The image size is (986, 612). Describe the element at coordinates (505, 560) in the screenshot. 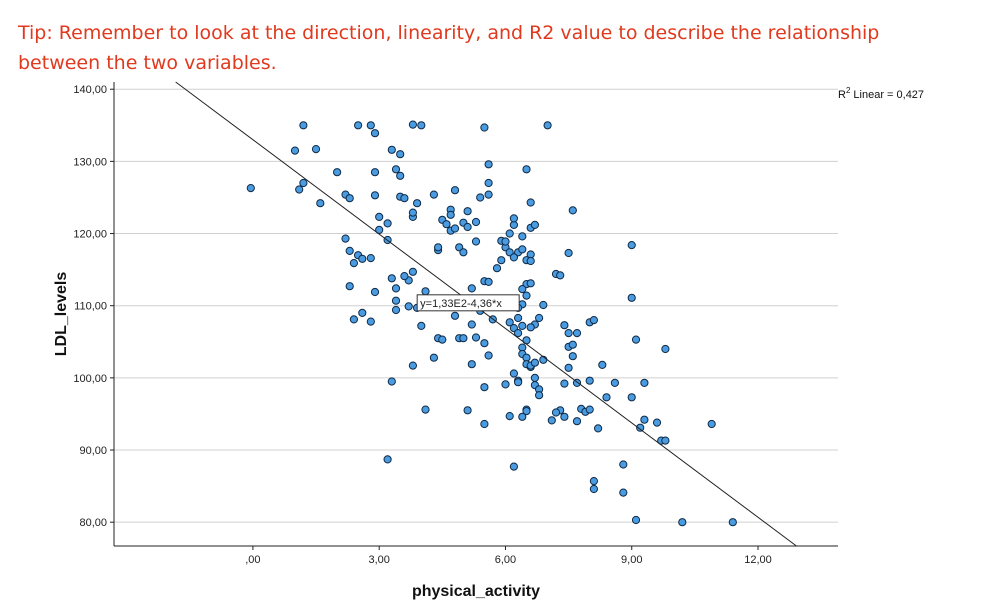

I see `x-tick-label: 6,00` at that location.